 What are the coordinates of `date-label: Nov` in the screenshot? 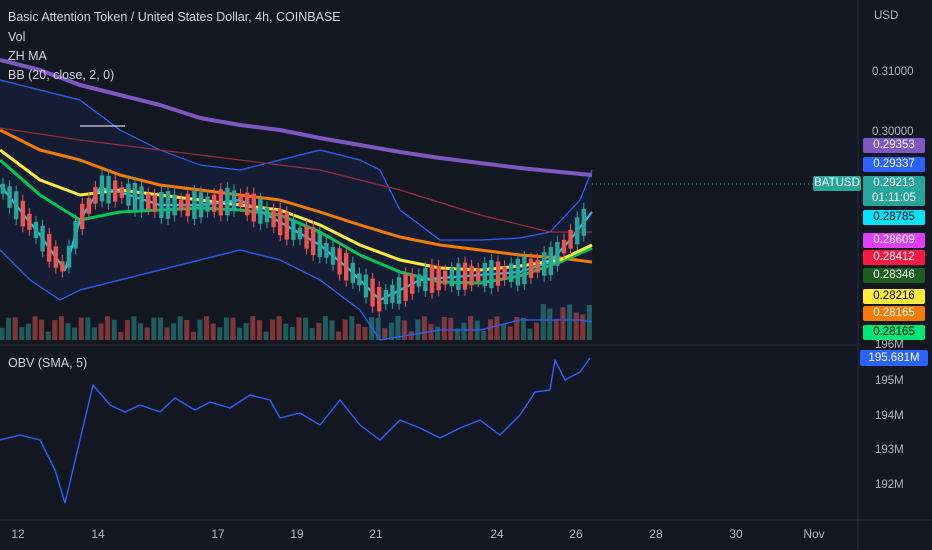 It's located at (814, 534).